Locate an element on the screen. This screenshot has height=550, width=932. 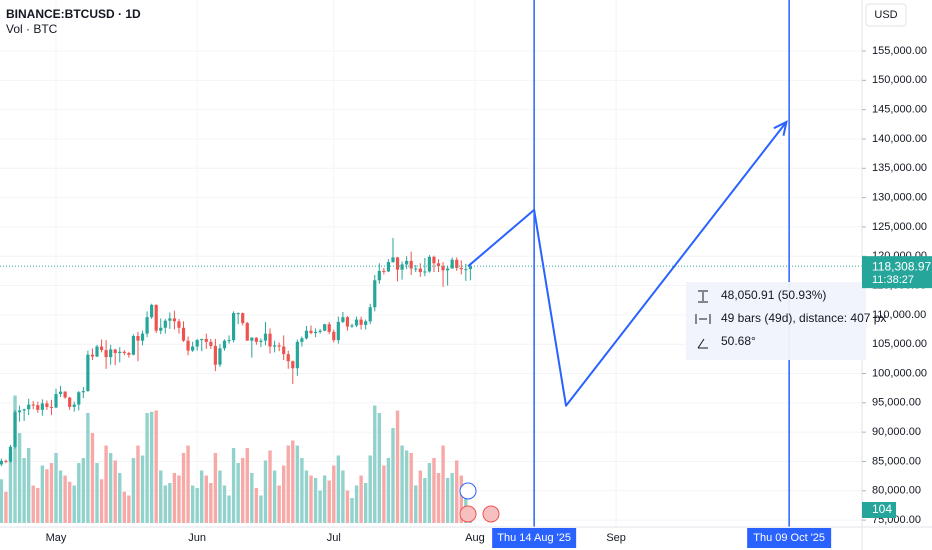
x-tick-label: May is located at coordinates (56, 538).